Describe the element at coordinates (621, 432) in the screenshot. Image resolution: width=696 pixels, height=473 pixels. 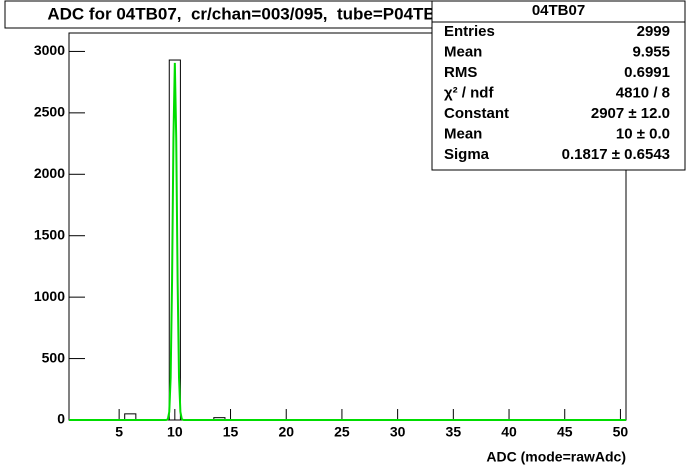
I see `x-tick-label: 50` at that location.